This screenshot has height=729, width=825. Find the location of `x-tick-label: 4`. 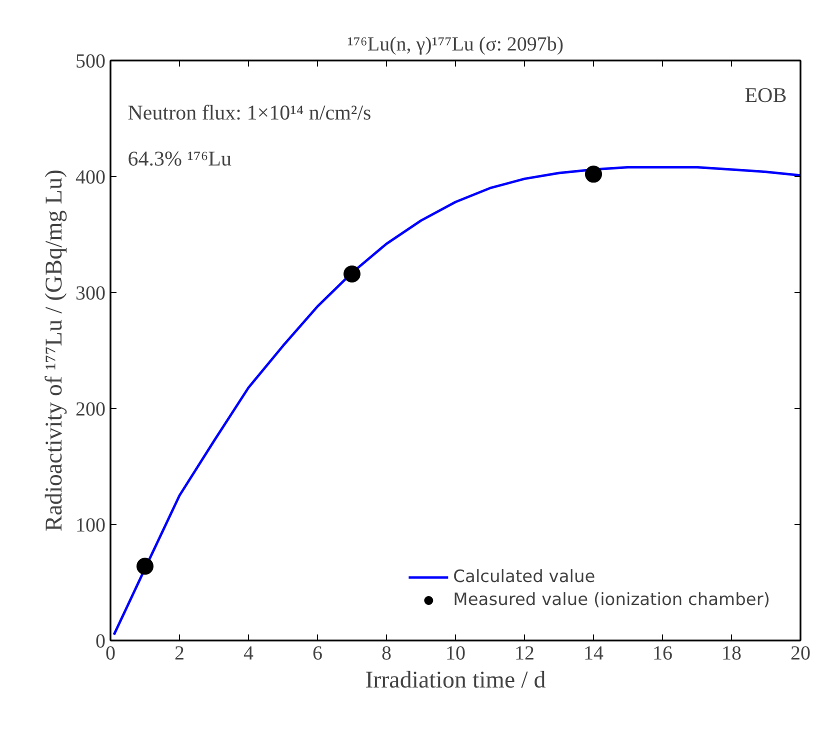

x-tick-label: 4 is located at coordinates (249, 653).